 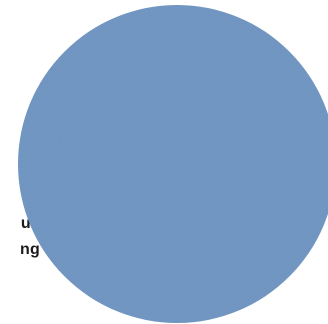 What do you see at coordinates (30, 249) in the screenshot?
I see `swatch-caption-line-2: ng` at bounding box center [30, 249].